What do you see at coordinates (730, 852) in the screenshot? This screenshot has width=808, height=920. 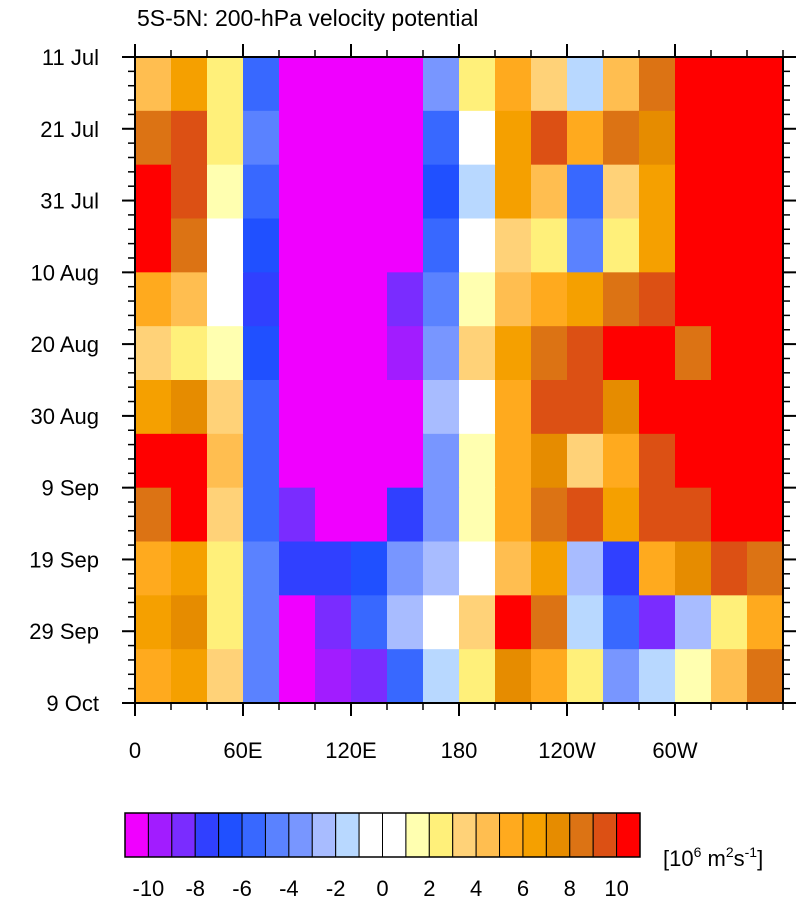 I see `colorbar-label-sup: 2` at bounding box center [730, 852].